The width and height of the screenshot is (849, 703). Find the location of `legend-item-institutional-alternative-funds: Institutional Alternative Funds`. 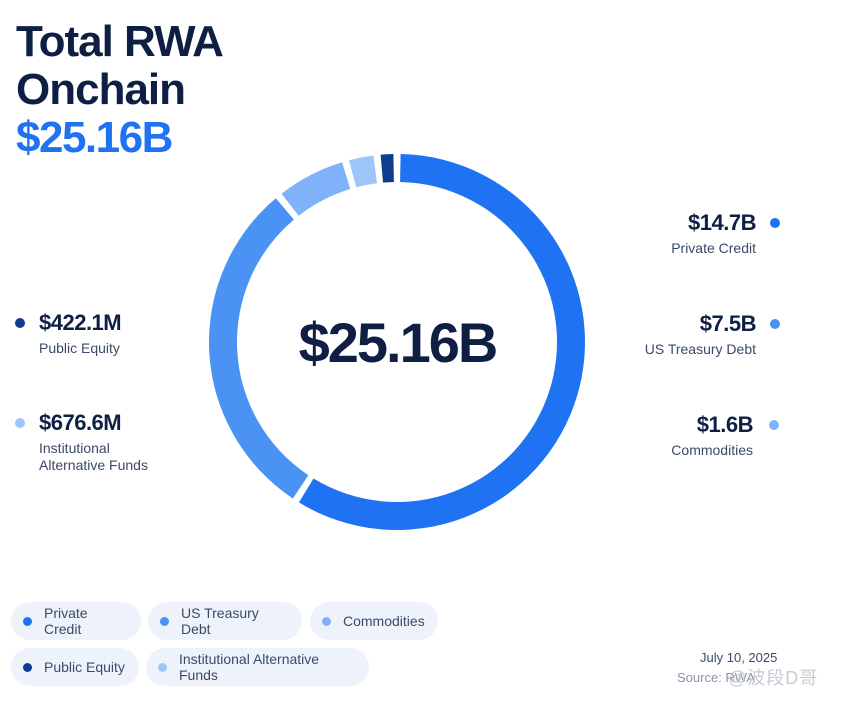

legend-item-institutional-alternative-funds: Institutional Alternative Funds is located at coordinates (257, 667).